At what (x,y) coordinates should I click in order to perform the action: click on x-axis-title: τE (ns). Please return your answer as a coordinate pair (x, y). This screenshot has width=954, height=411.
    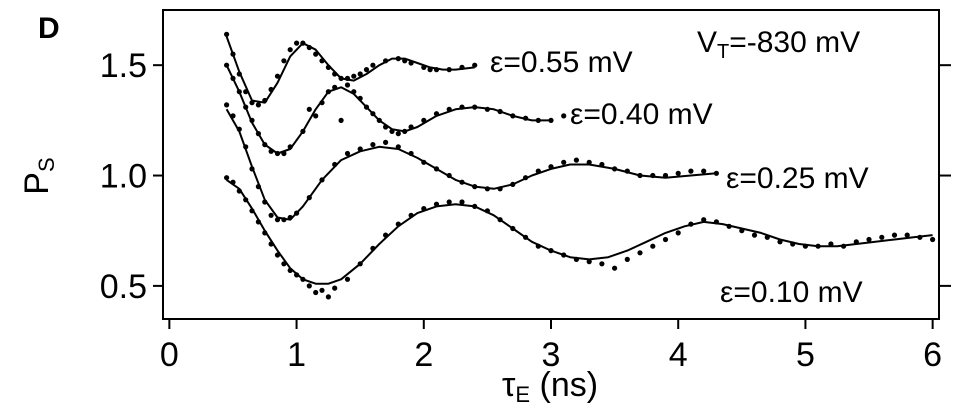
    Looking at the image, I should click on (550, 386).